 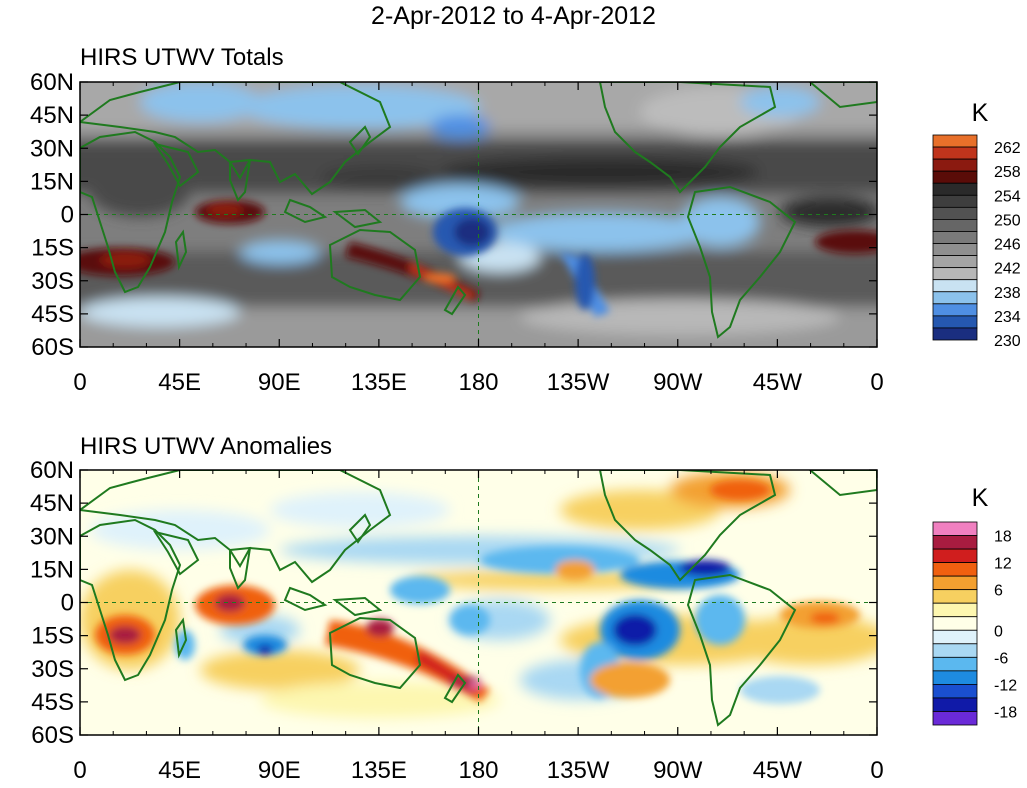 What do you see at coordinates (1007, 317) in the screenshot?
I see `totals-colorbar-label: 234` at bounding box center [1007, 317].